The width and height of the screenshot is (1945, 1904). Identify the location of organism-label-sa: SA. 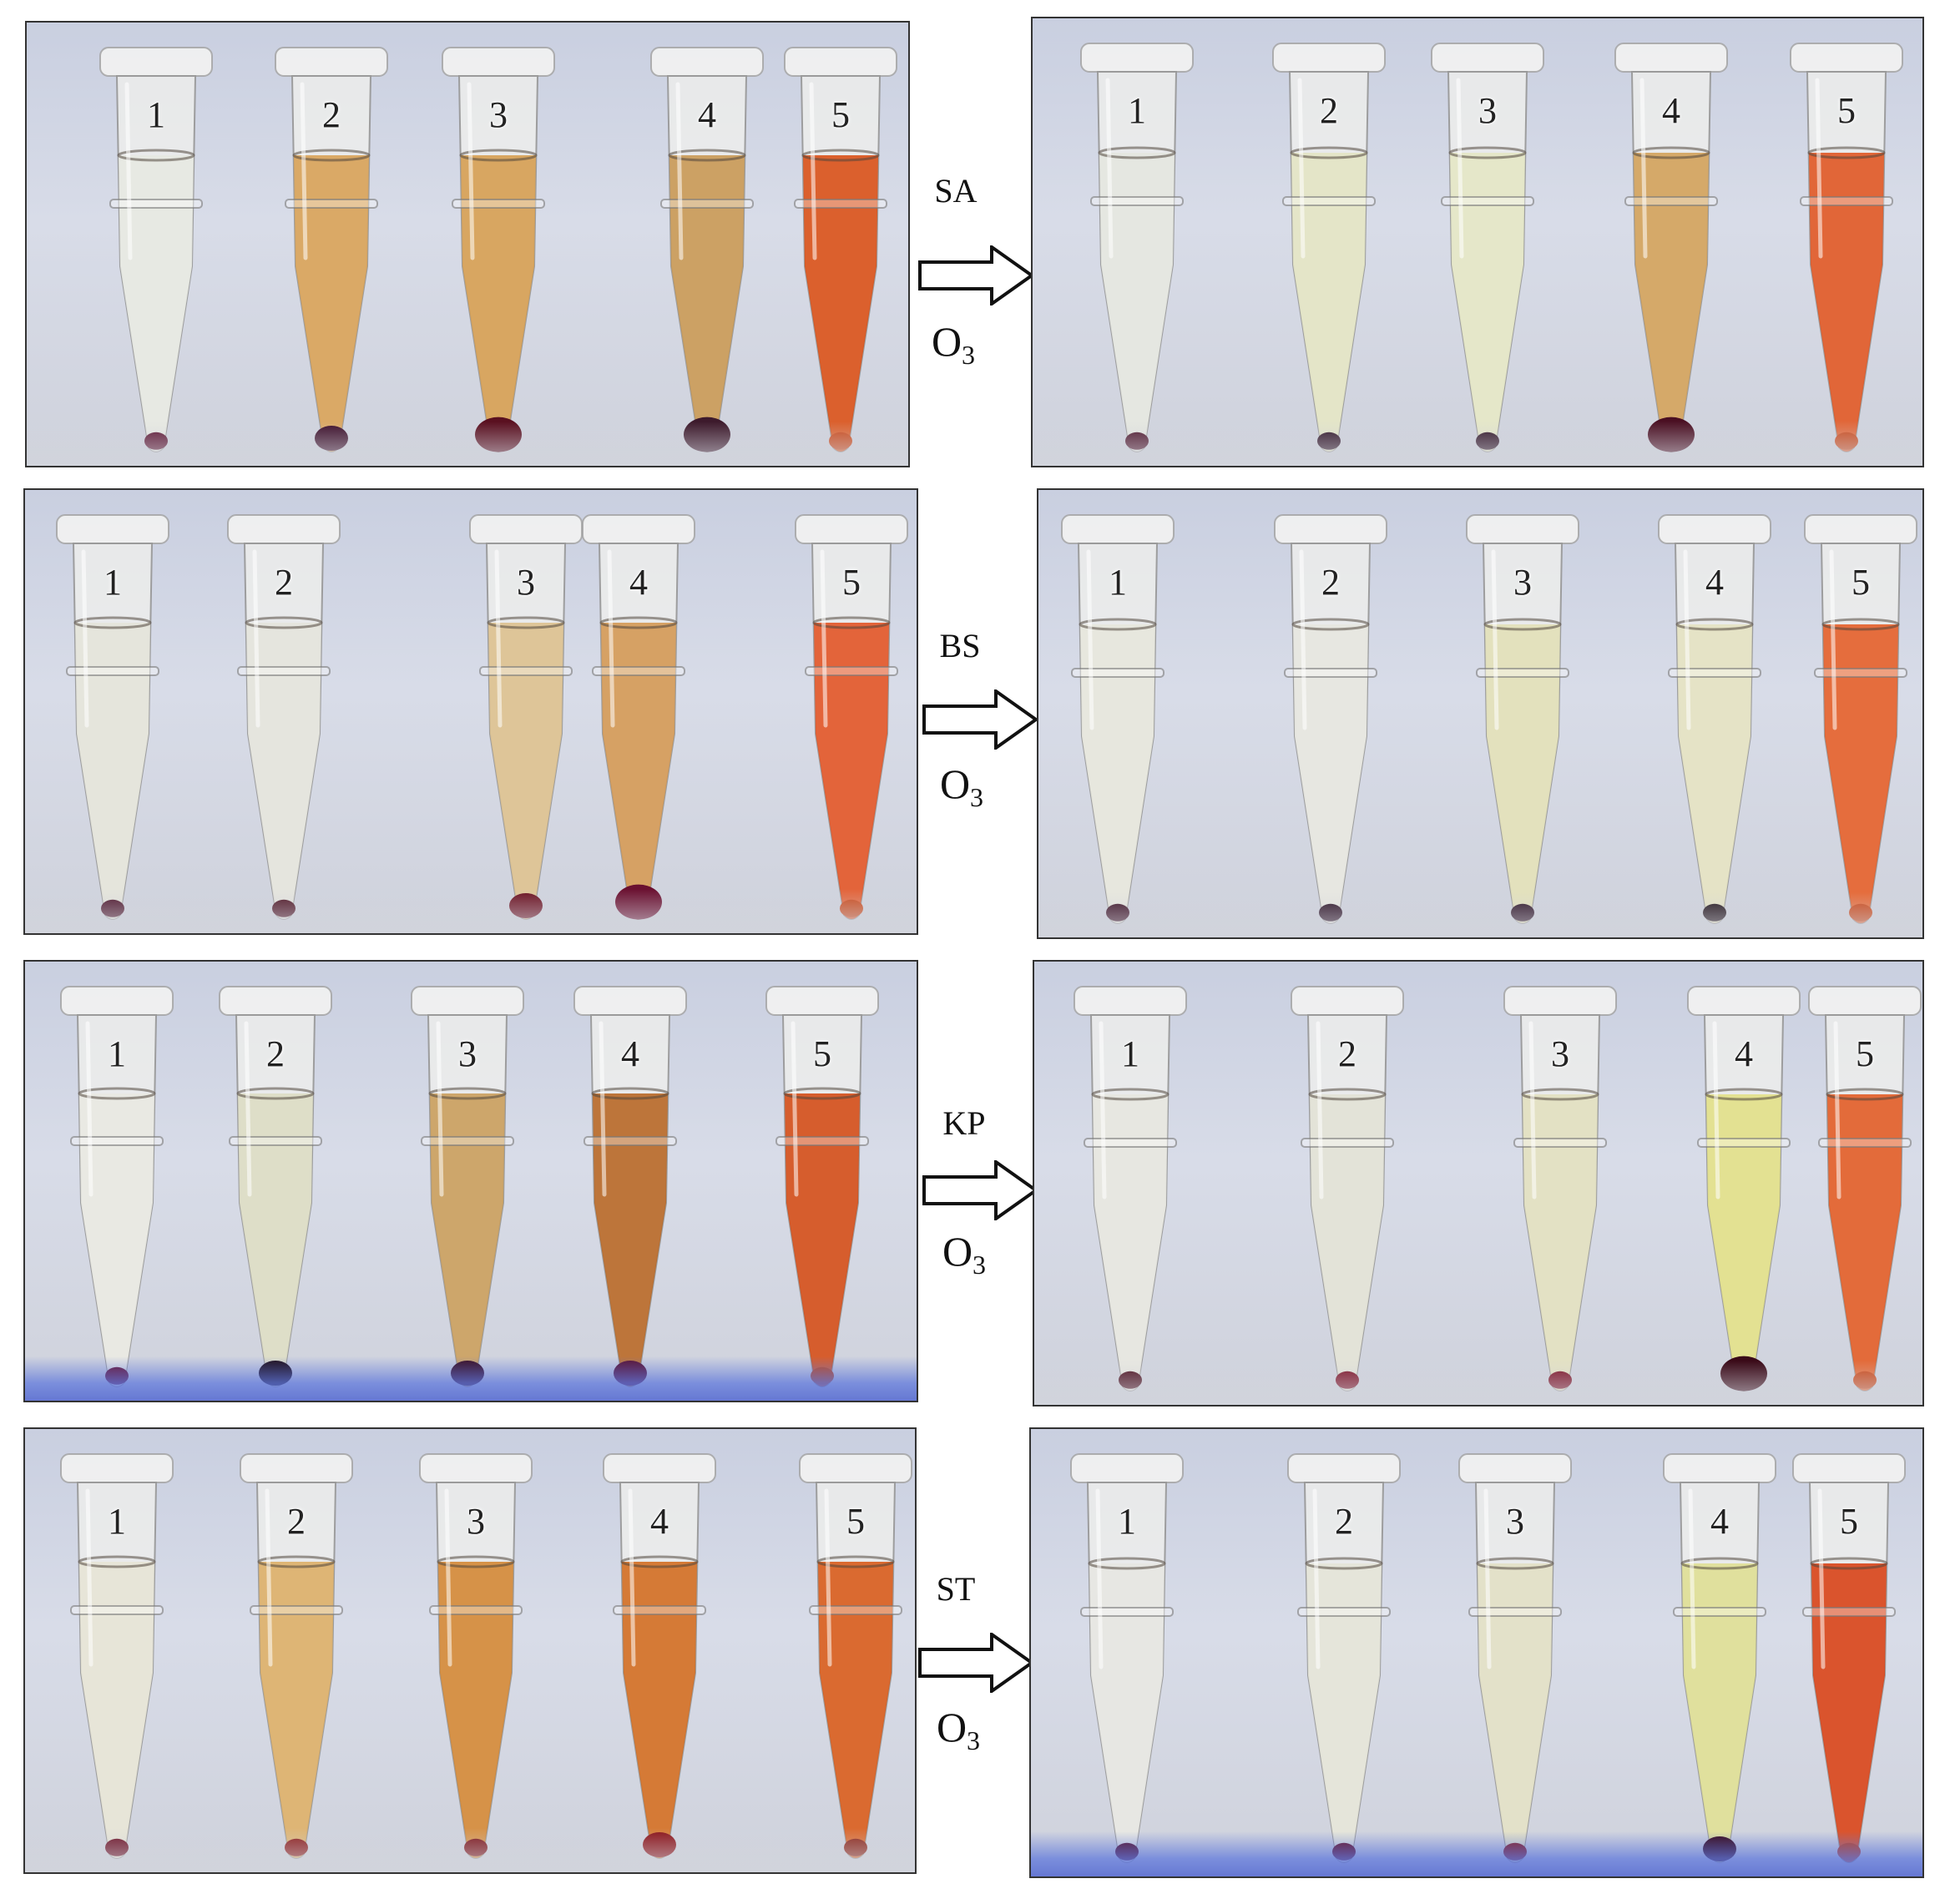
(956, 191).